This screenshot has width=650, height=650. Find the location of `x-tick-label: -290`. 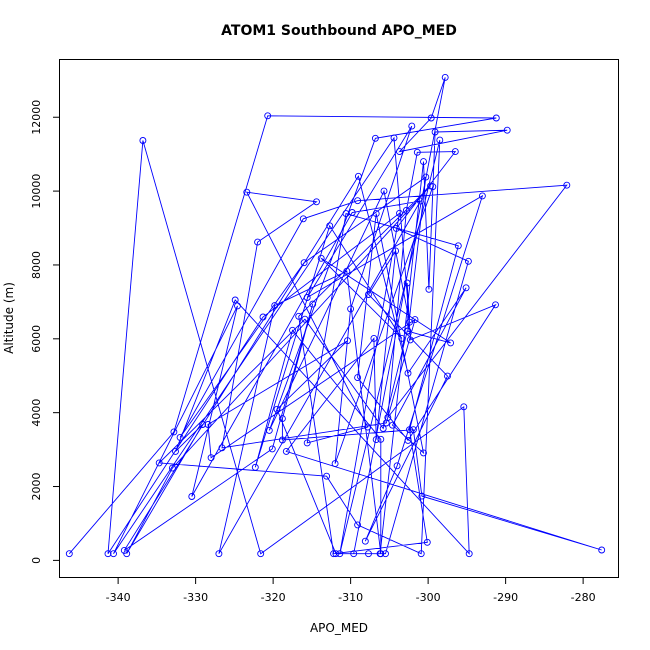

x-tick-label: -290 is located at coordinates (505, 597).